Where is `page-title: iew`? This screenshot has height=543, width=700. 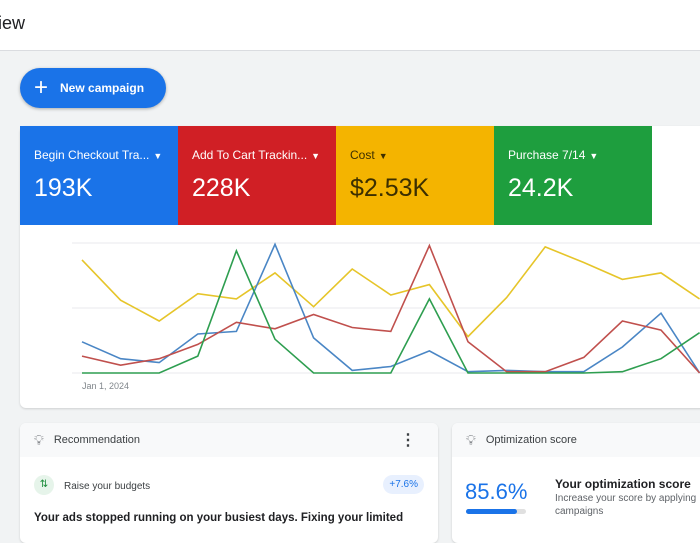
page-title: iew is located at coordinates (13, 23).